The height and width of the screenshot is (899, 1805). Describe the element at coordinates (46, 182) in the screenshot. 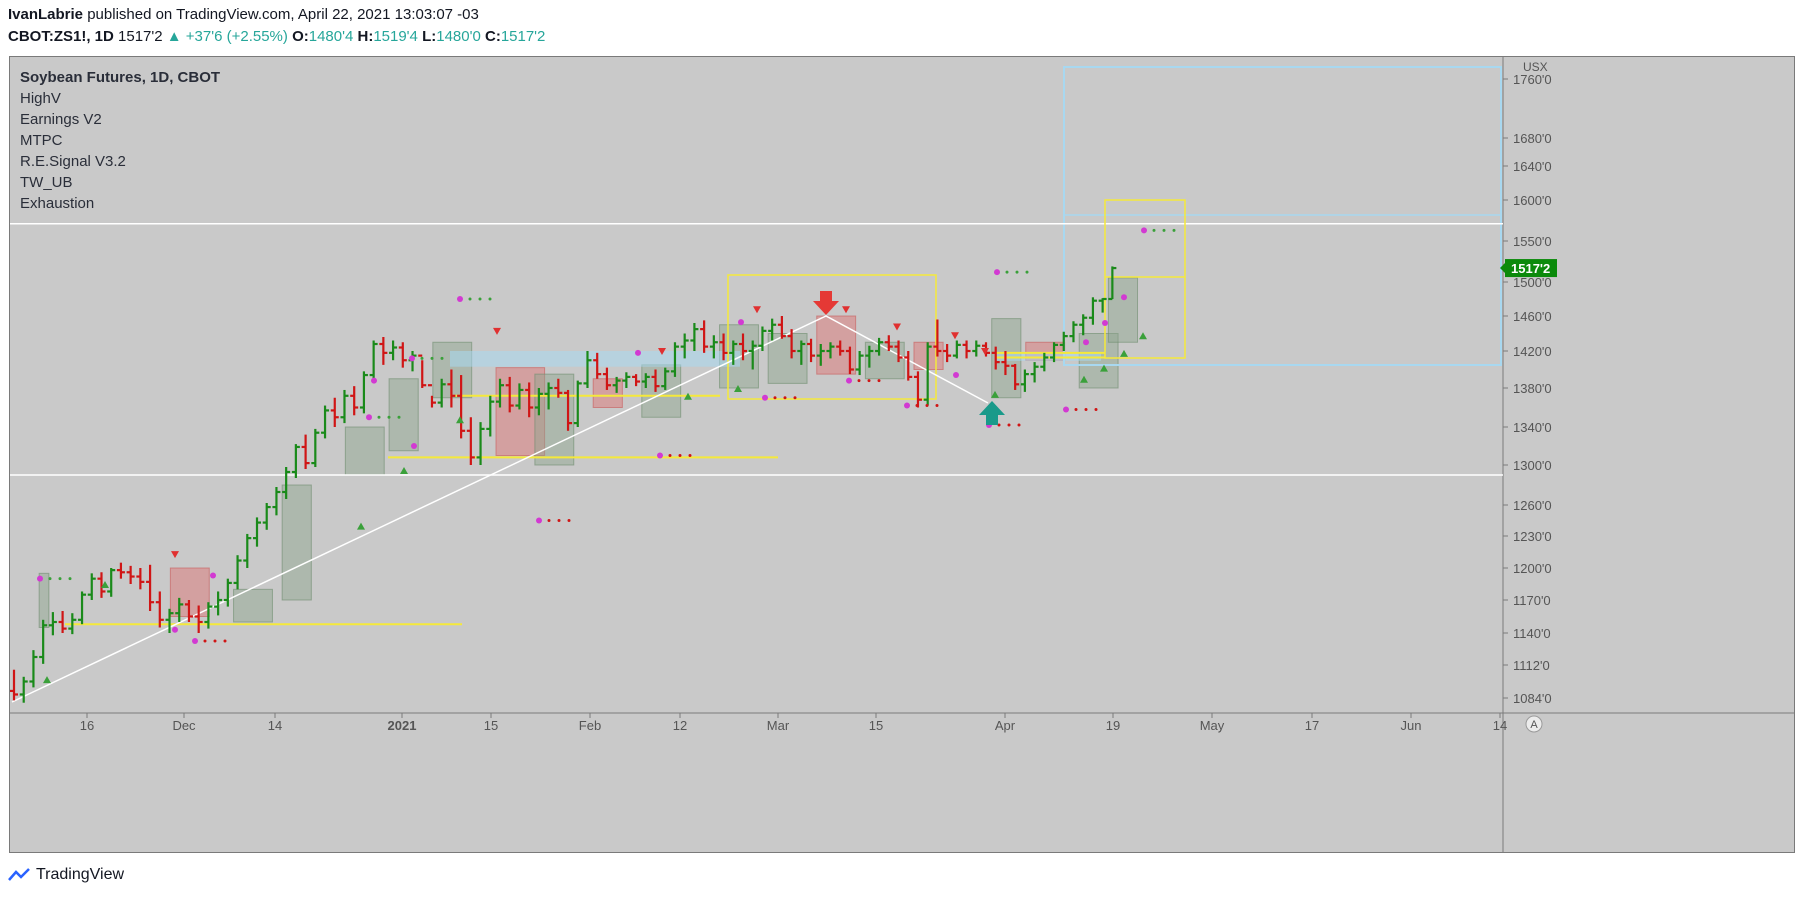

I see `legend-indicator: TW_UB` at that location.